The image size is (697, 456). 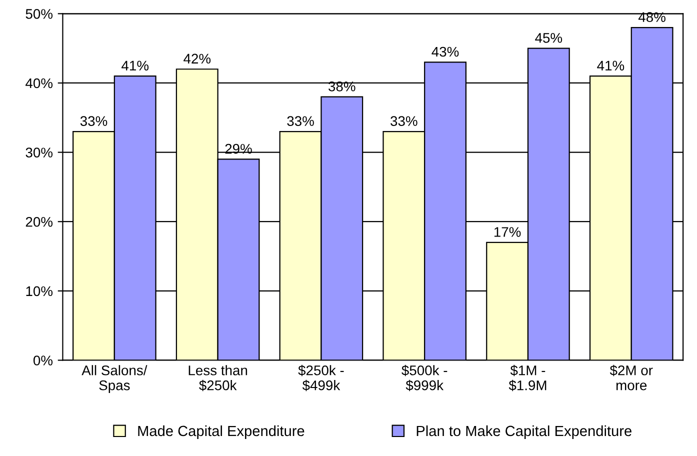 I want to click on y-tick-label: 50%, so click(x=39, y=14).